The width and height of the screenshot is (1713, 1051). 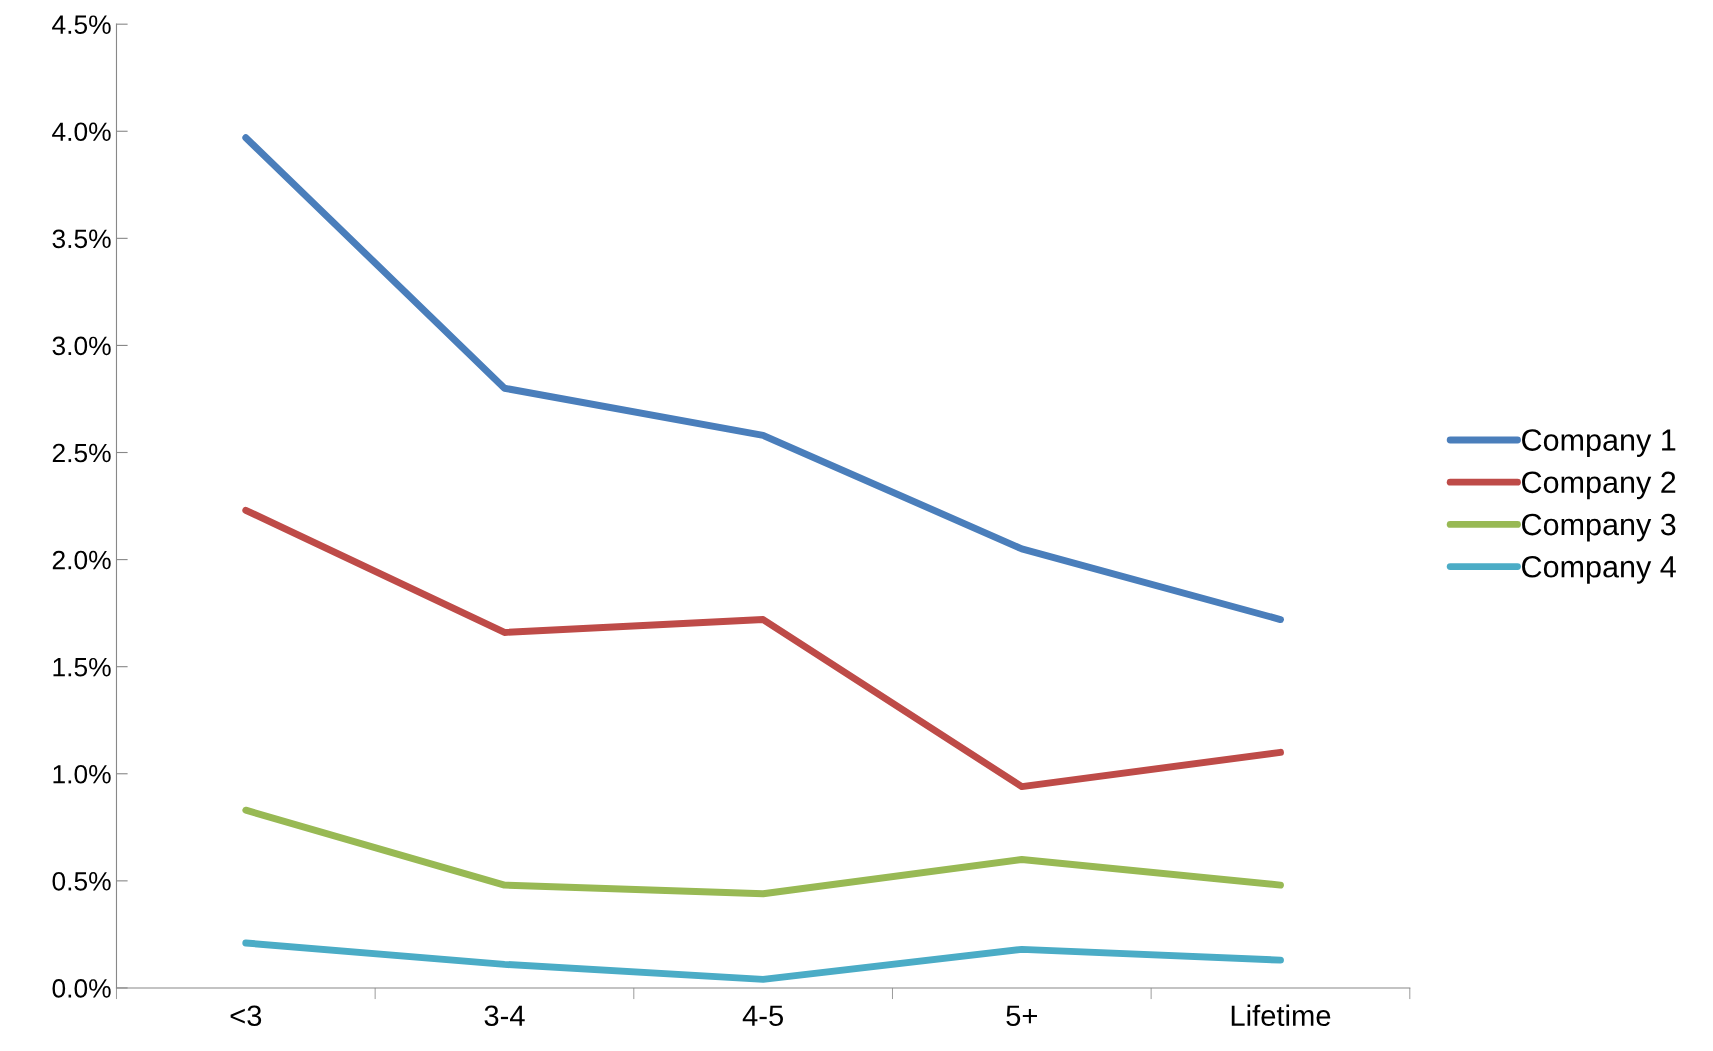 What do you see at coordinates (504, 1016) in the screenshot?
I see `x-tick-label: 3-4` at bounding box center [504, 1016].